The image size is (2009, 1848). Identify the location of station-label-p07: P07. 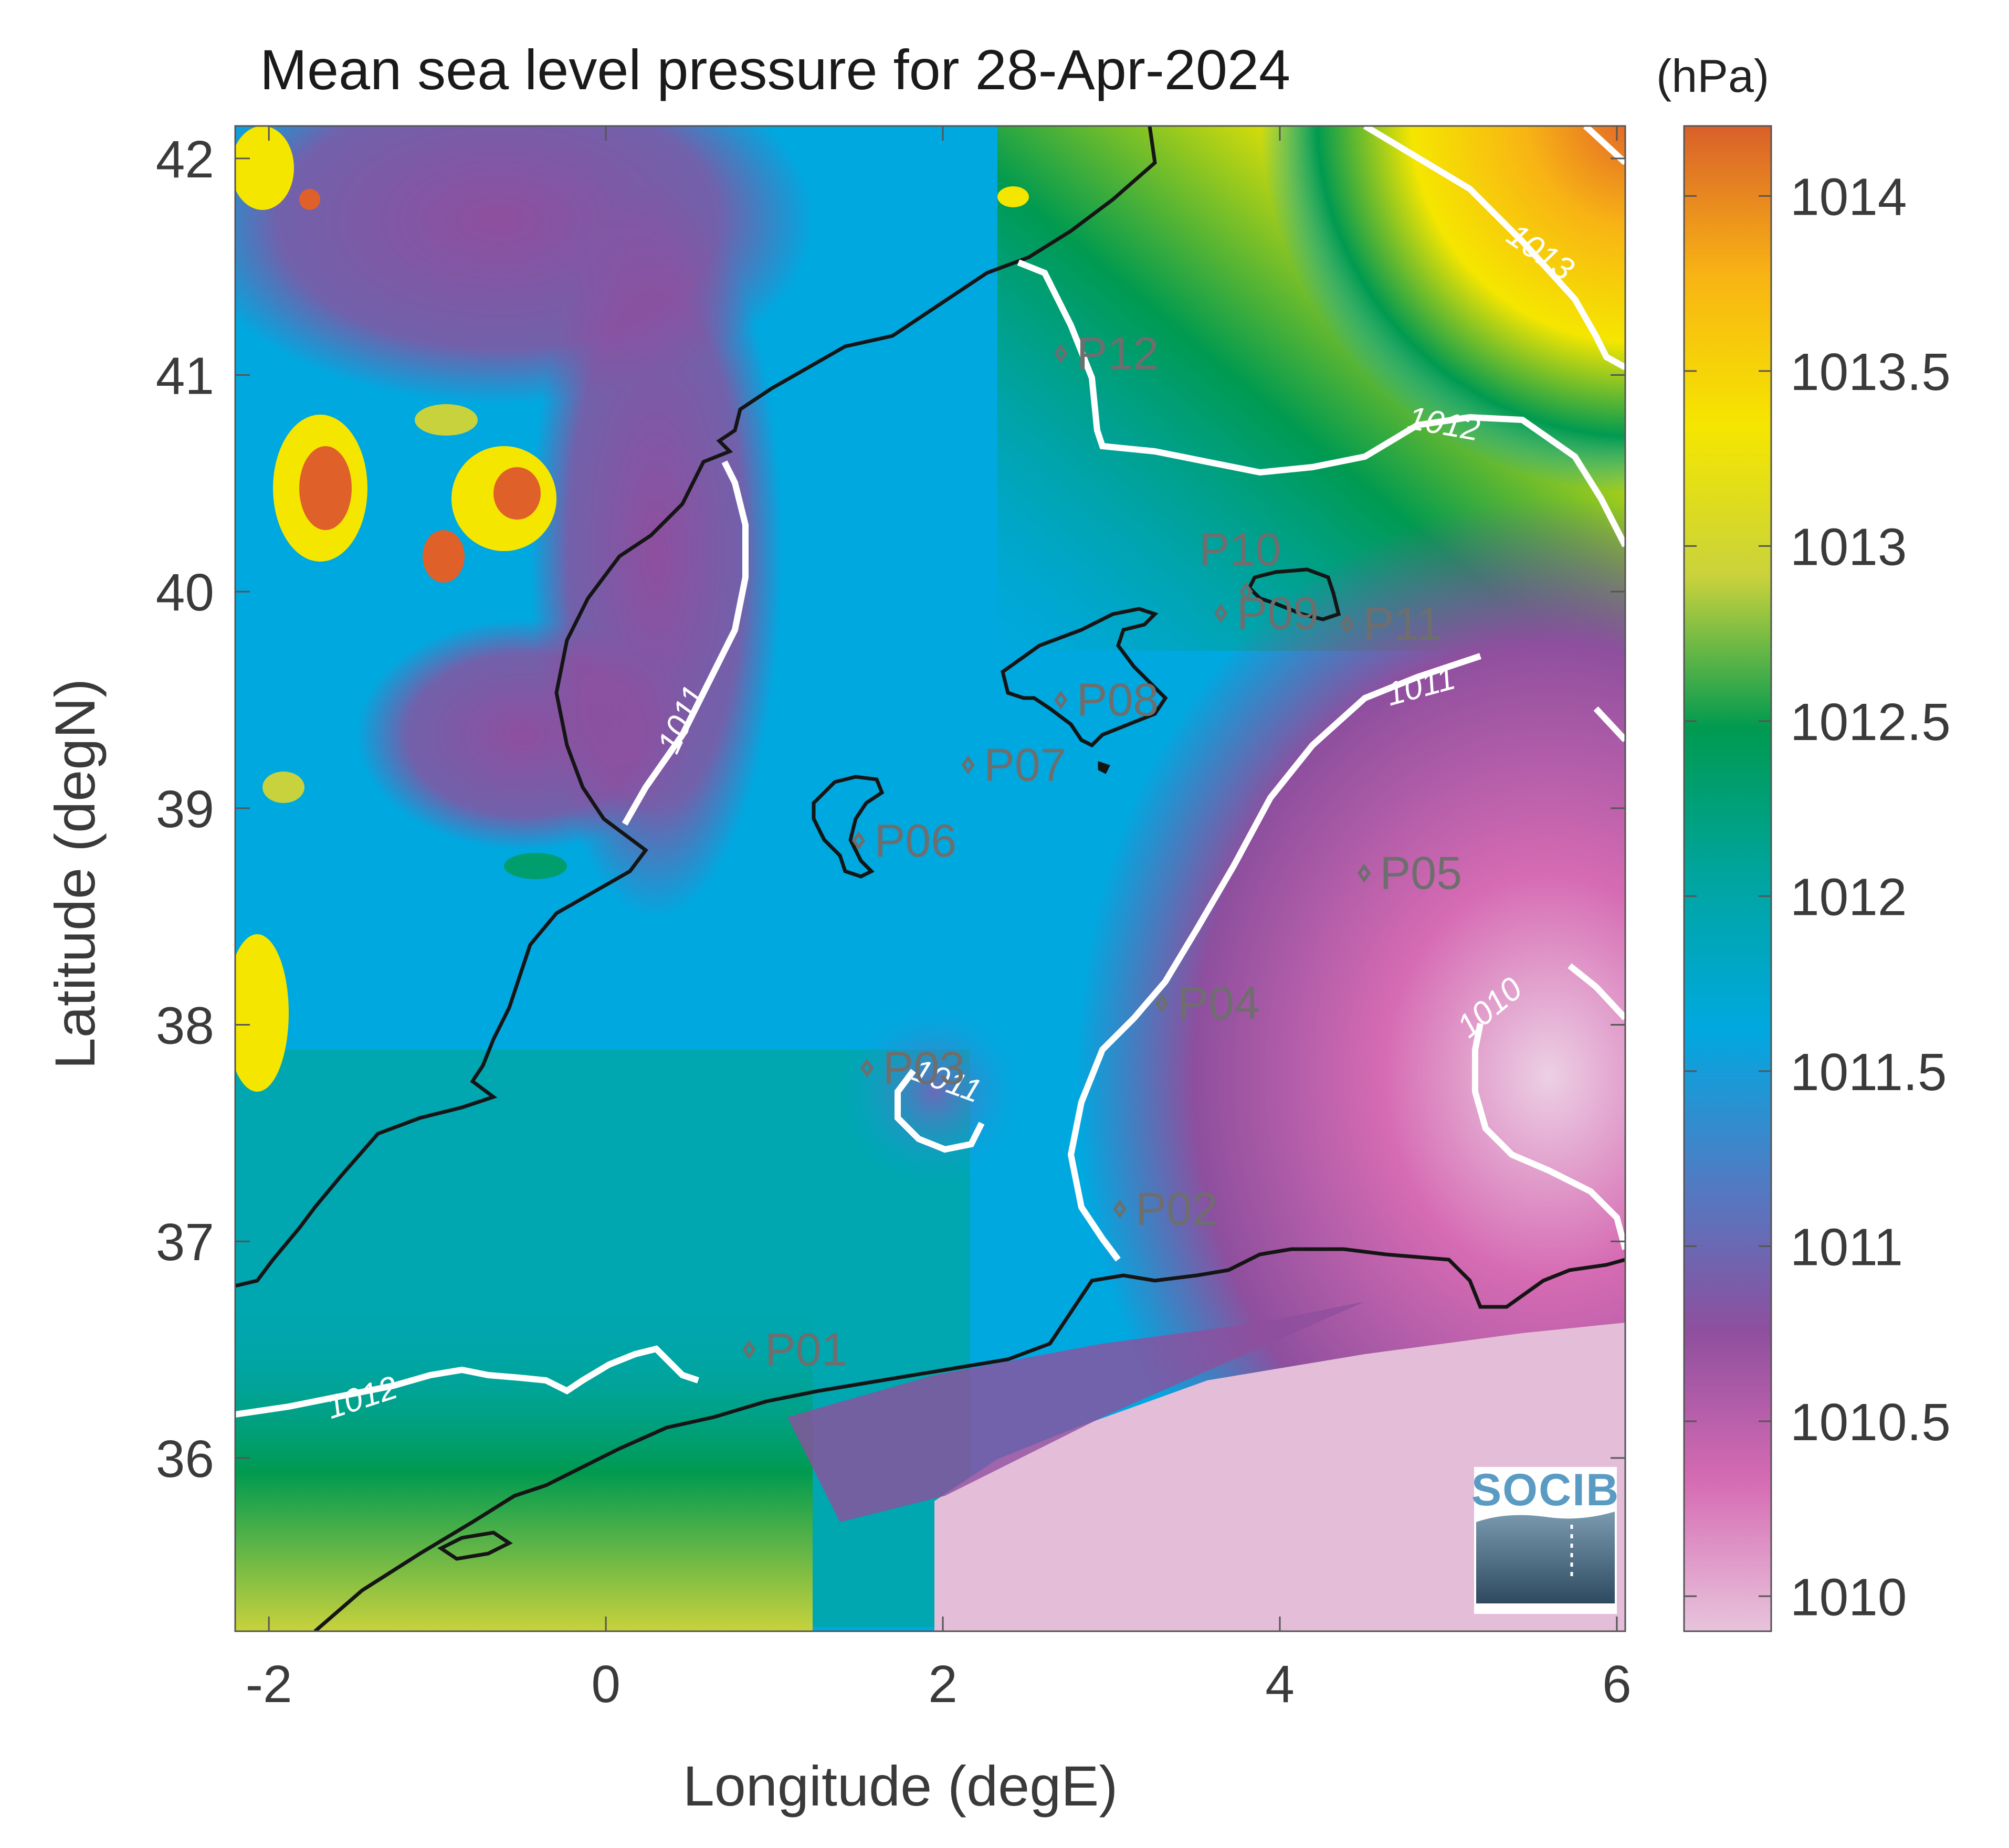
(1025, 764).